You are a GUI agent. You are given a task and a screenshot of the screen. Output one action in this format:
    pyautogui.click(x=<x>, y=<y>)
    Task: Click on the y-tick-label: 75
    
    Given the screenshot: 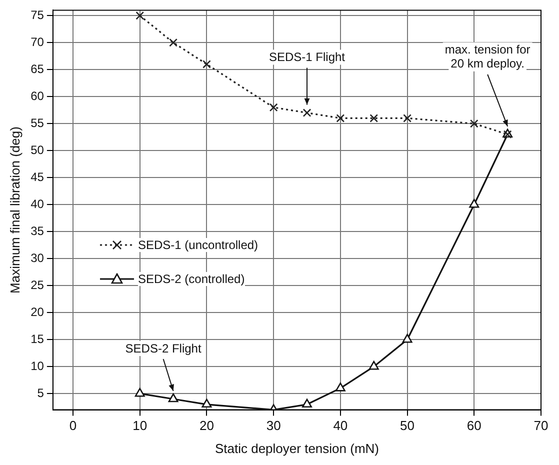 What is the action you would take?
    pyautogui.click(x=37, y=15)
    